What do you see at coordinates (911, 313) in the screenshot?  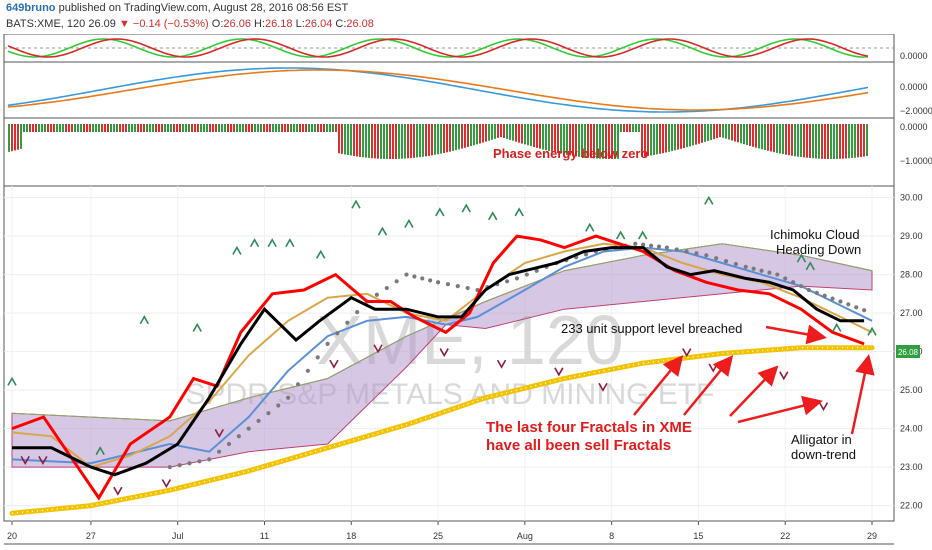 I see `price-tick-label: 27.00` at bounding box center [911, 313].